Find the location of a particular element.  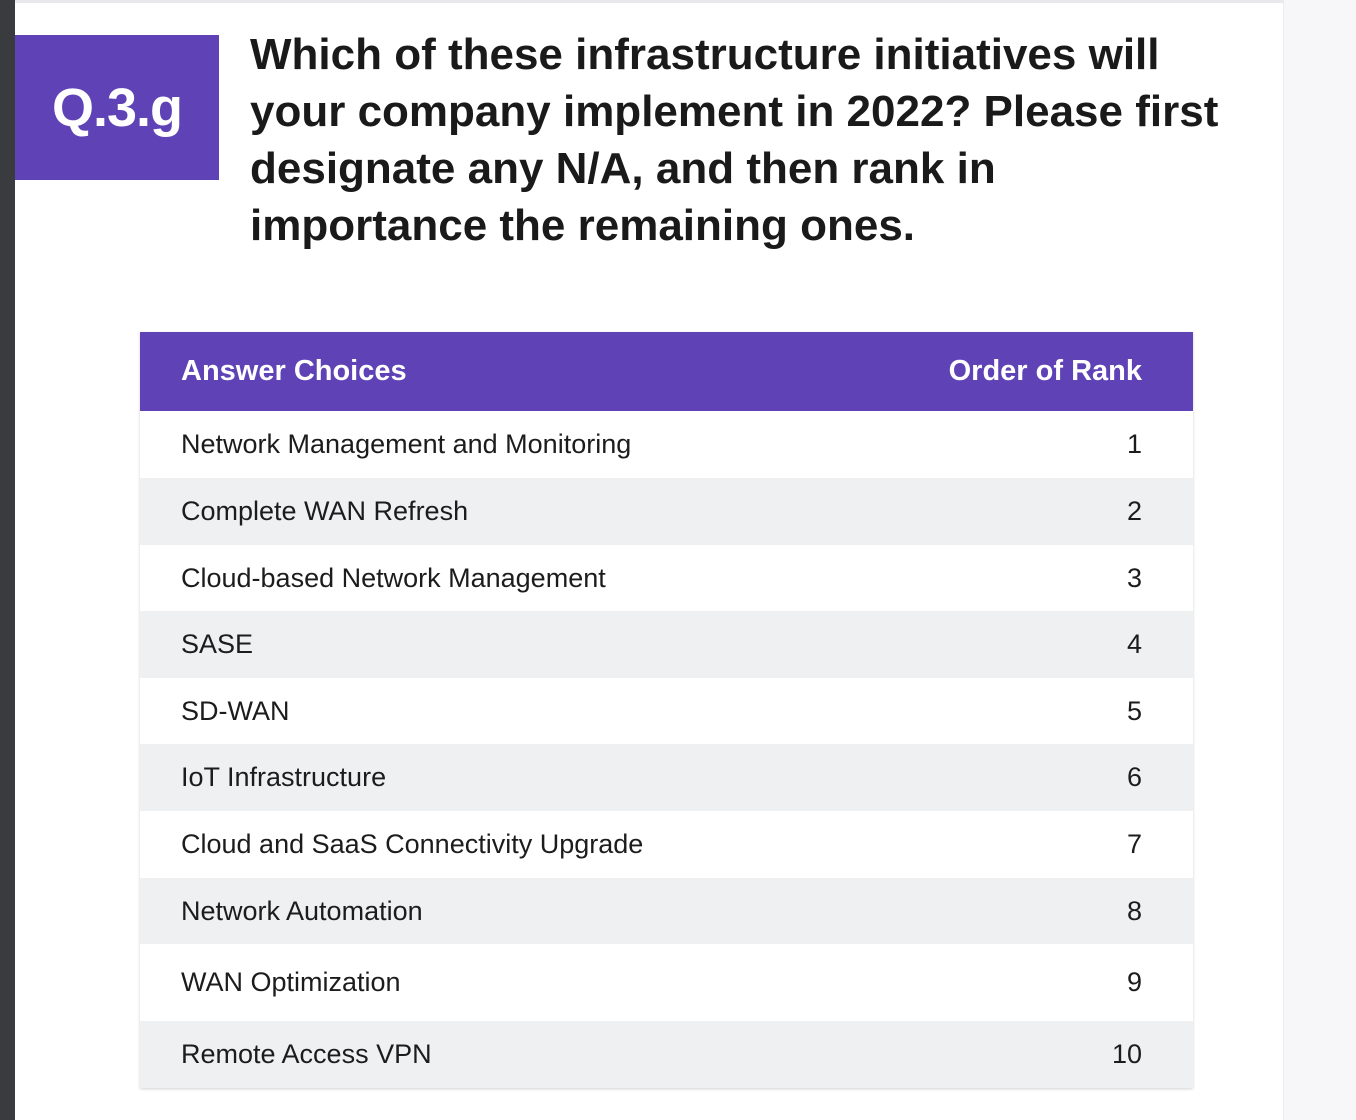

rank-value: 4 is located at coordinates (1134, 644).